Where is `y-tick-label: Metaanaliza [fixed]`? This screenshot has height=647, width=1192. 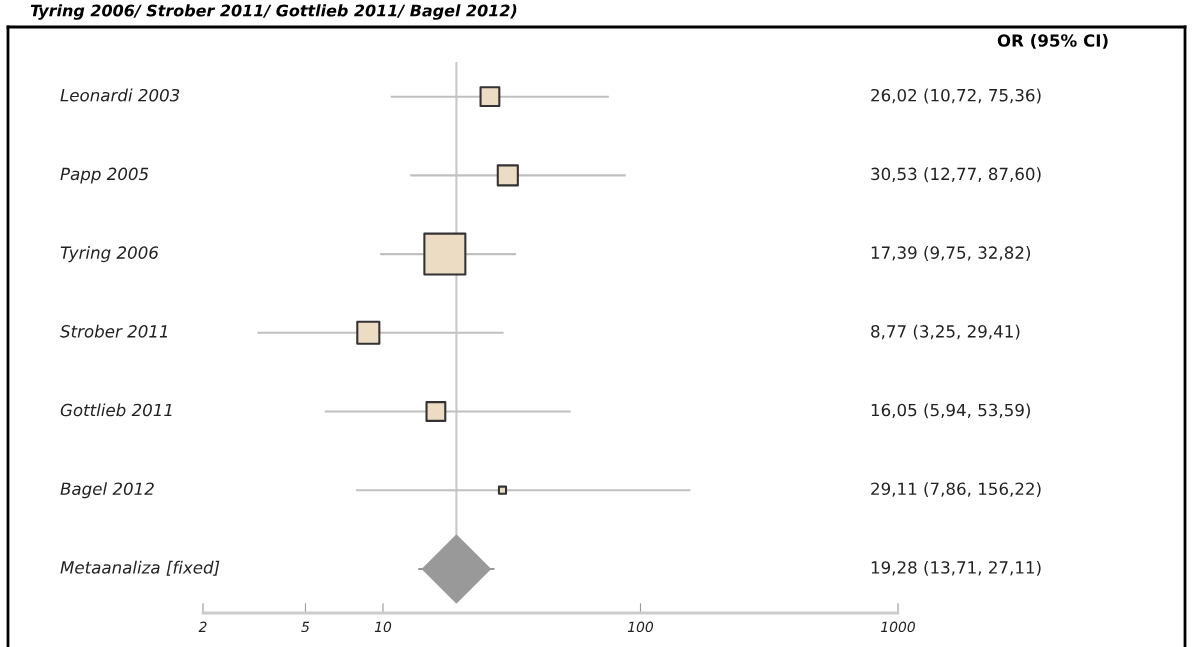
y-tick-label: Metaanaliza [fixed] is located at coordinates (140, 568).